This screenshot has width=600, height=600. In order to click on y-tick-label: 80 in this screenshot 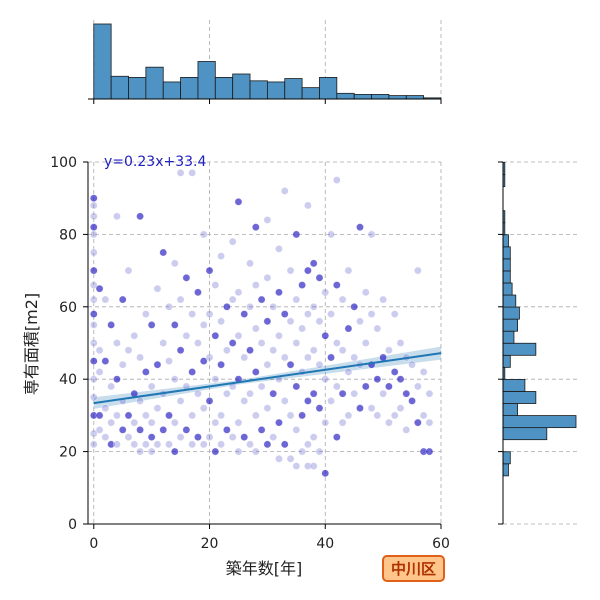, I will do `click(68, 235)`.